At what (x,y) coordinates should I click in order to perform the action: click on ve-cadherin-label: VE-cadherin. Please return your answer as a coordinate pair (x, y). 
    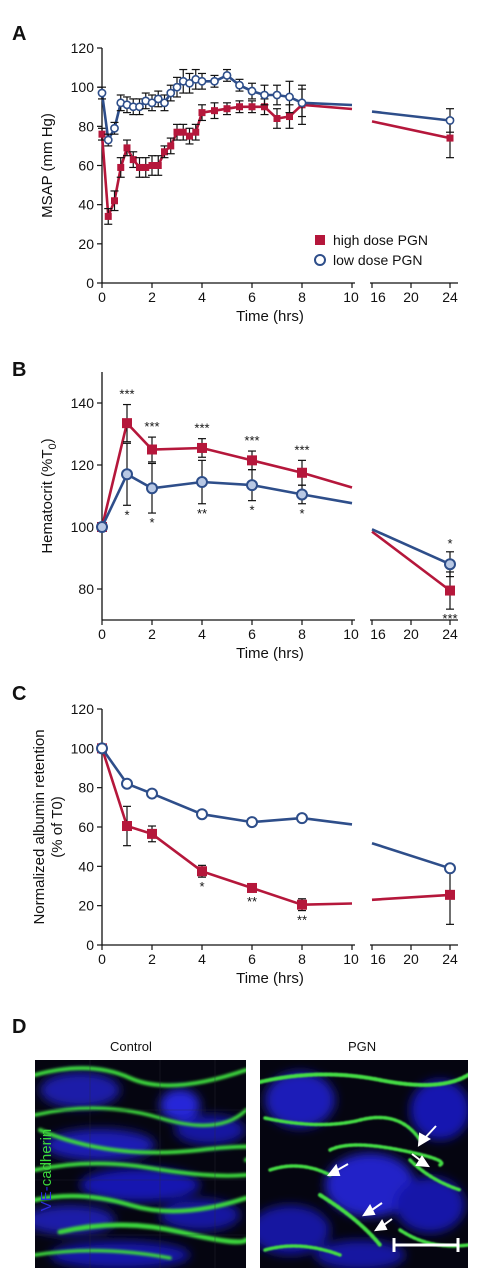
    Looking at the image, I should click on (46, 1170).